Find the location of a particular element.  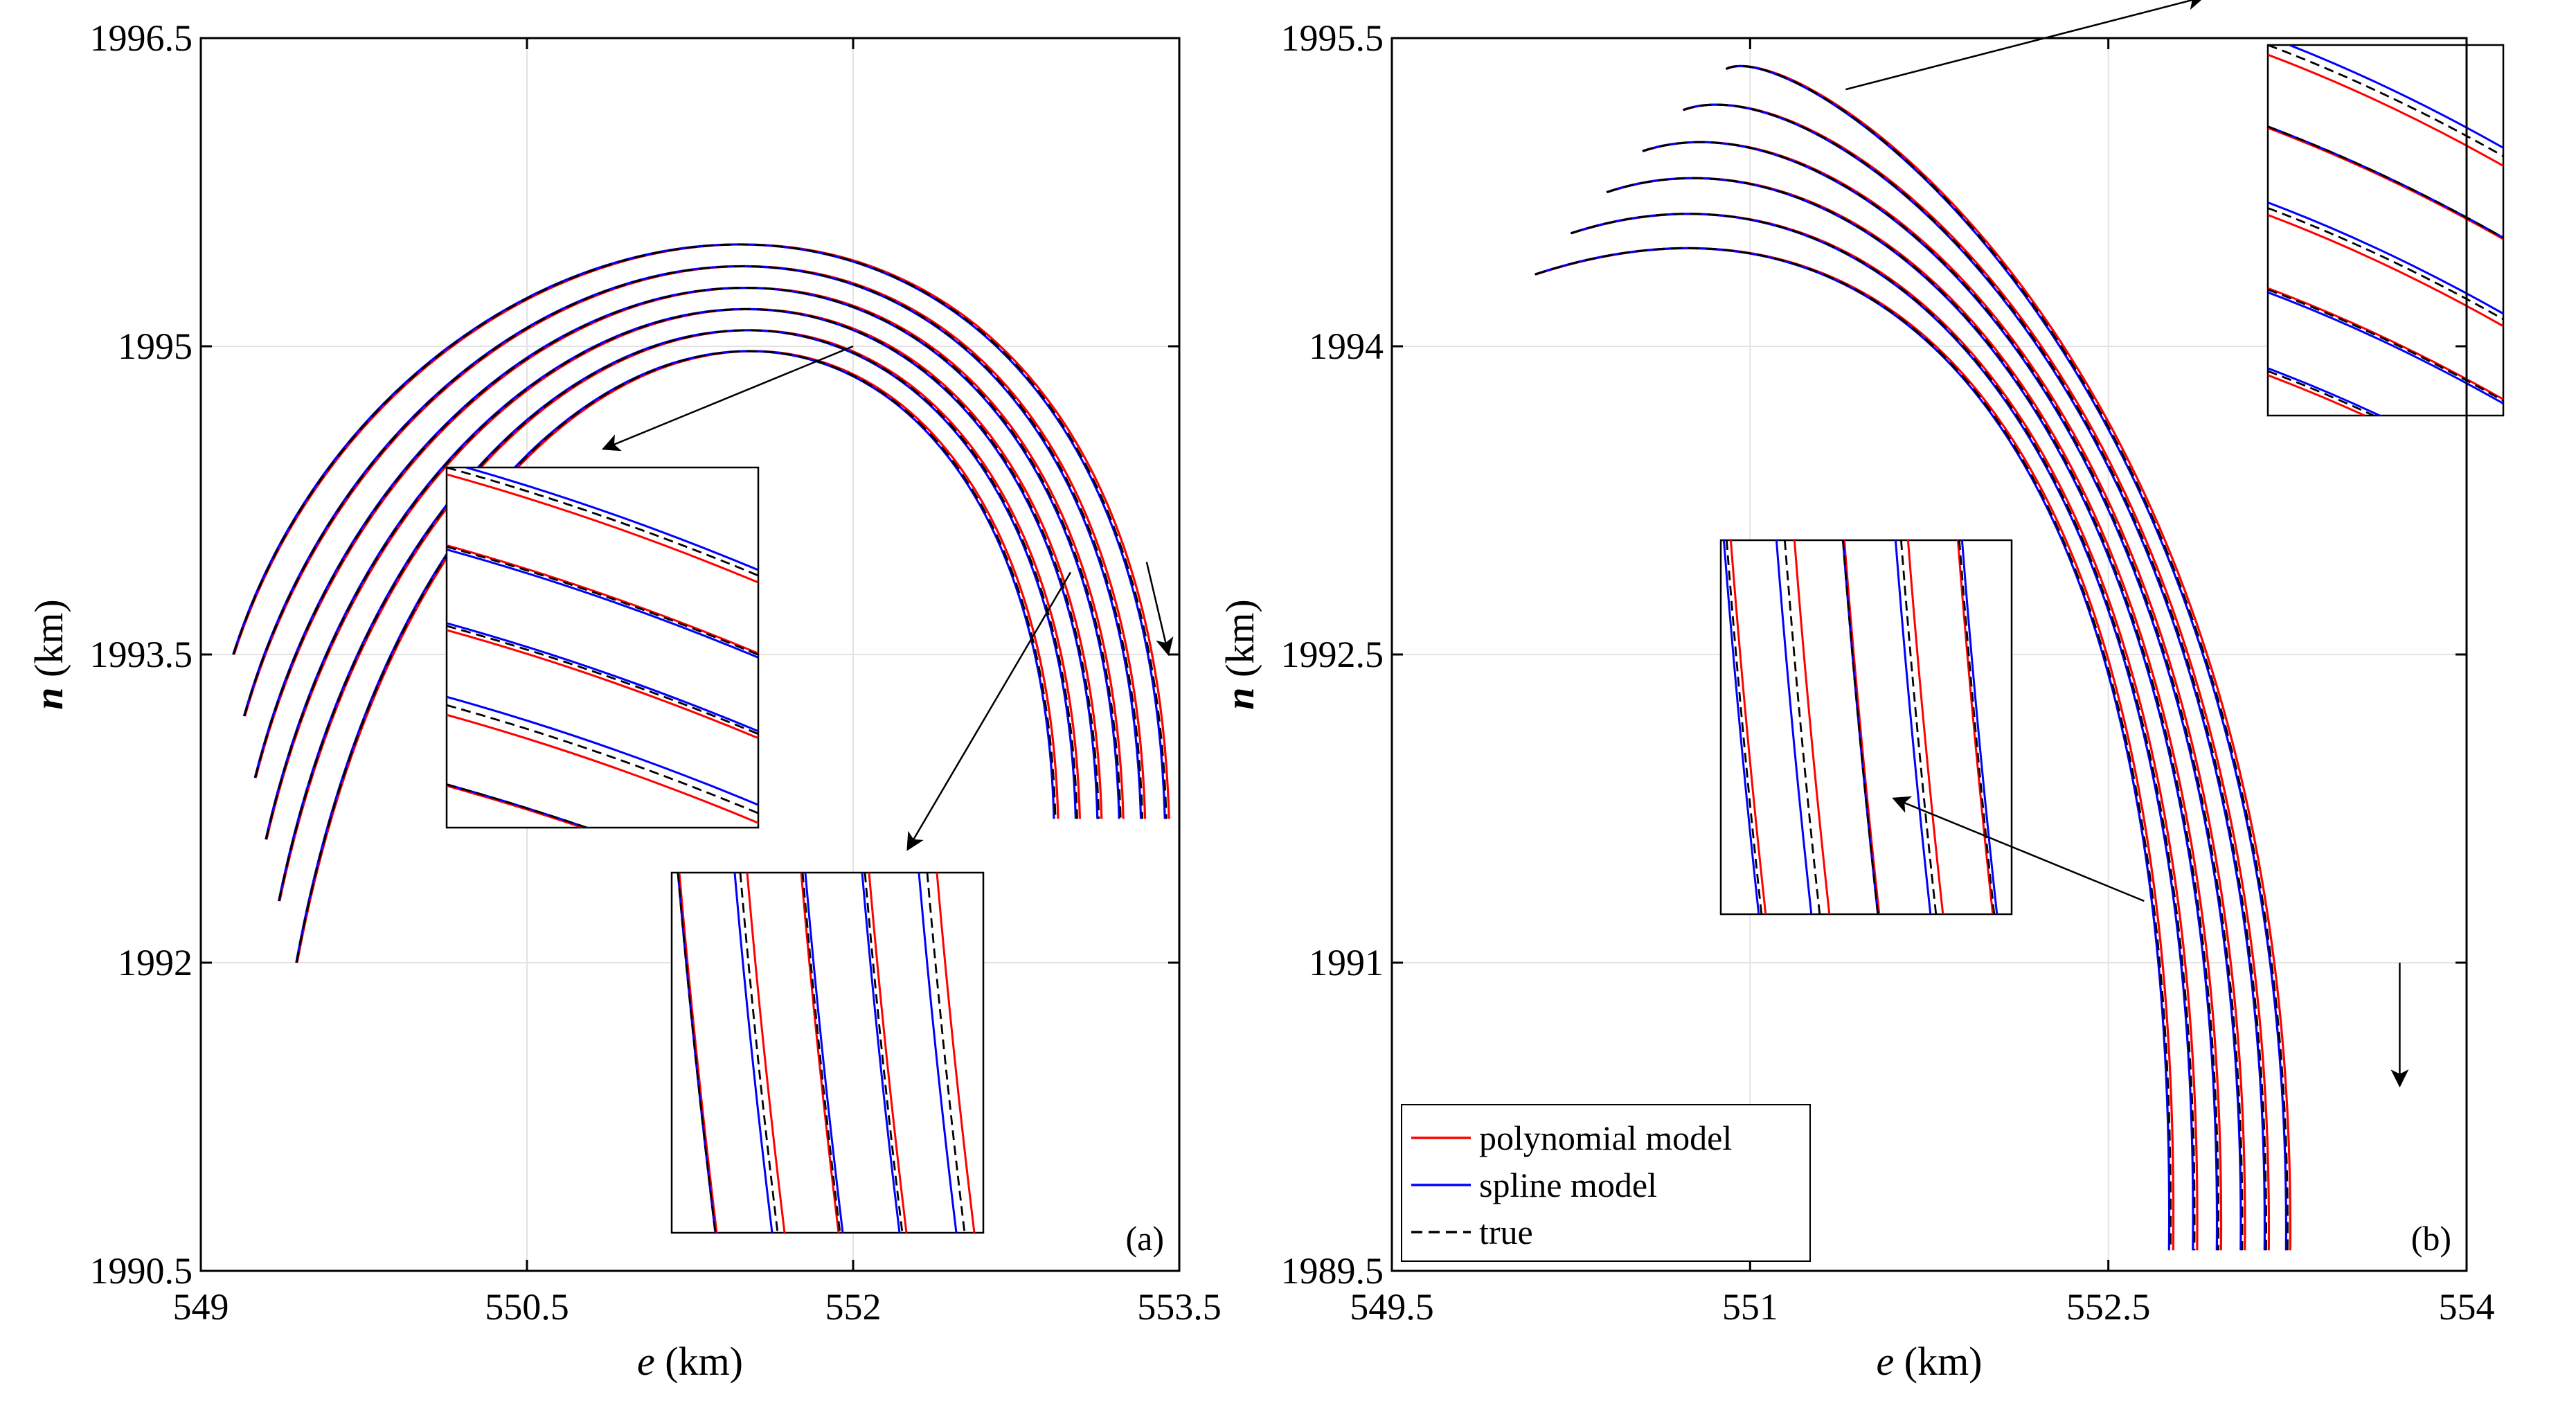

inset-1-curve-1-spline is located at coordinates (753, 1053).